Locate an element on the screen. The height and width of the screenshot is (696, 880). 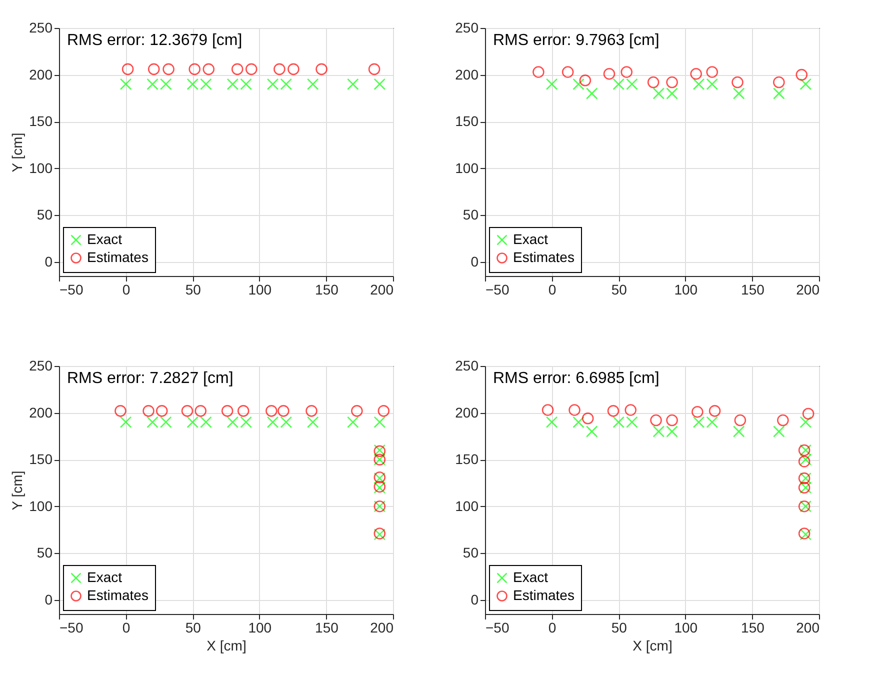
annotation: RMS error: 9.7963 [cm] is located at coordinates (576, 40).